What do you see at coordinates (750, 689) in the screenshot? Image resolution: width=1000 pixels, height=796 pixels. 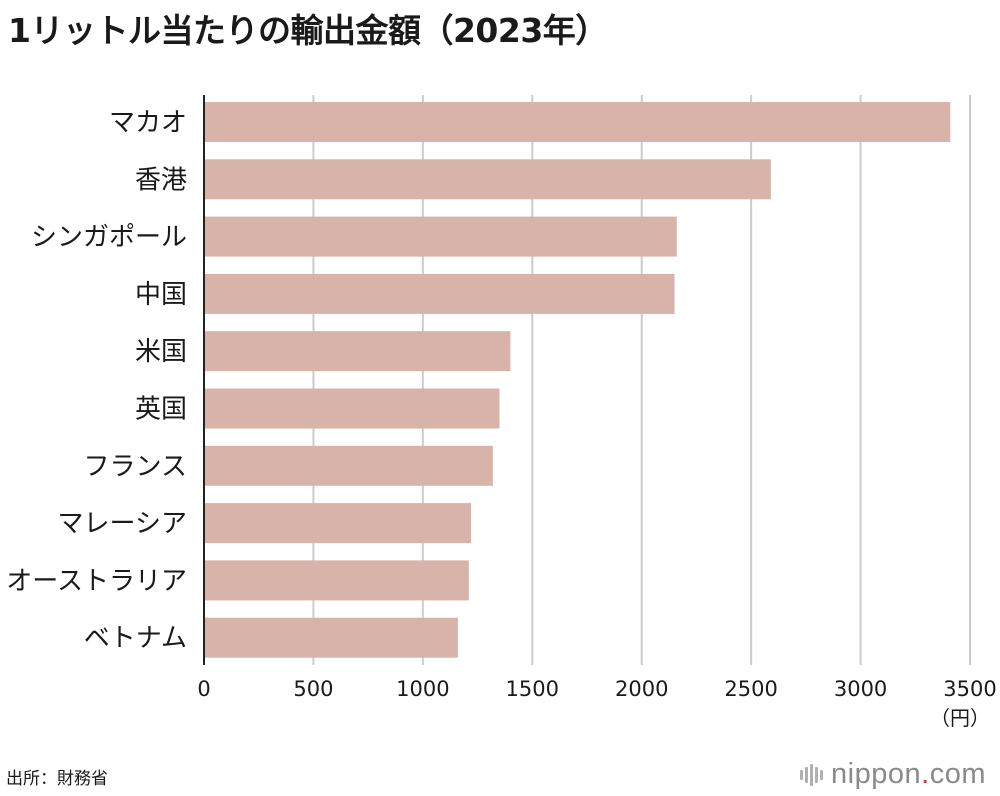 I see `x-tick-label: 2500` at bounding box center [750, 689].